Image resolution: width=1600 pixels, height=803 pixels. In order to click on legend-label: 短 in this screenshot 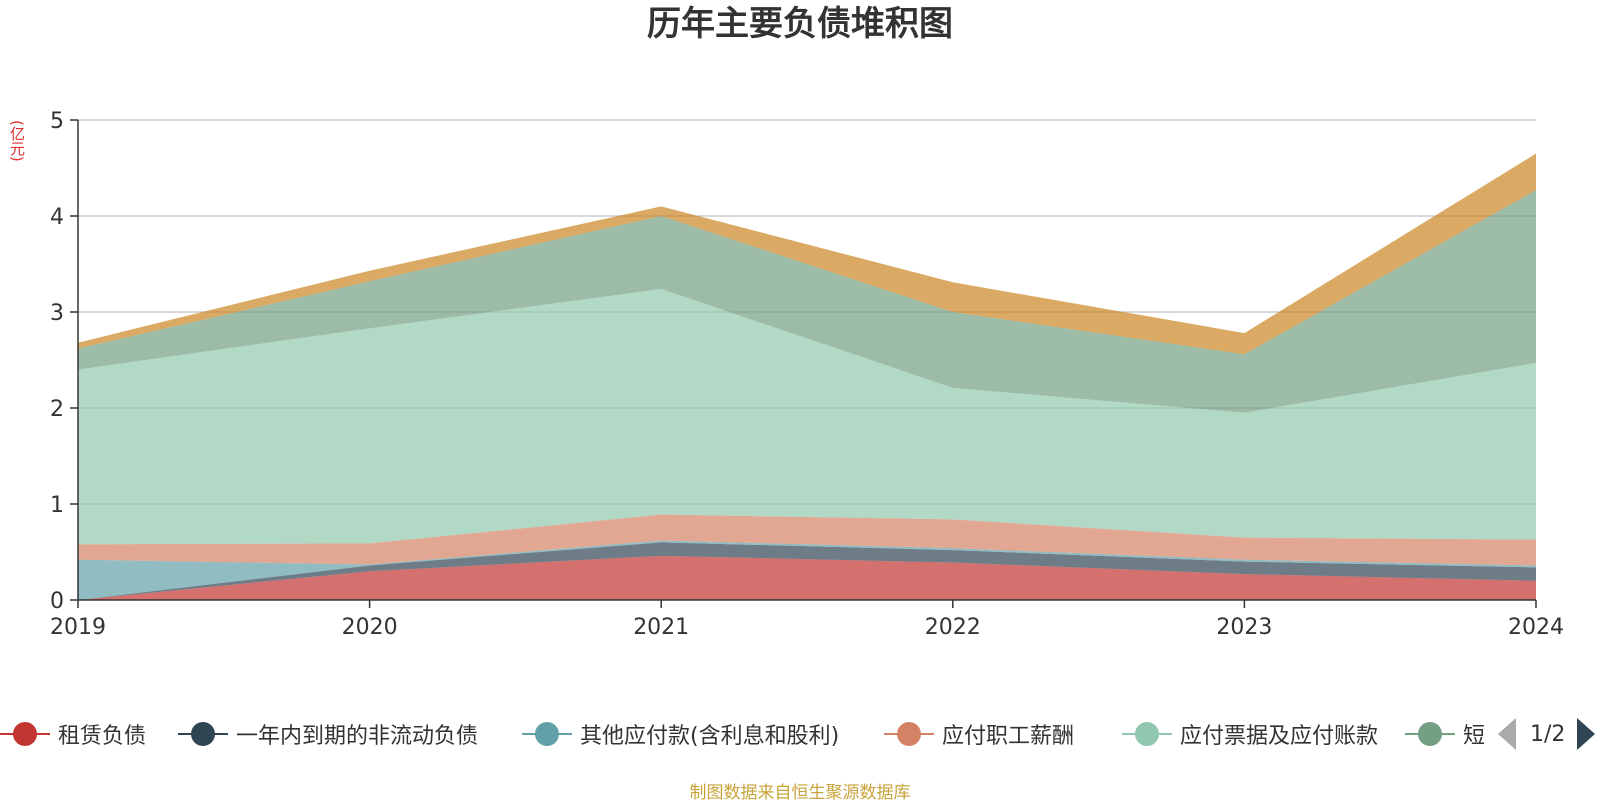, I will do `click(1474, 736)`.